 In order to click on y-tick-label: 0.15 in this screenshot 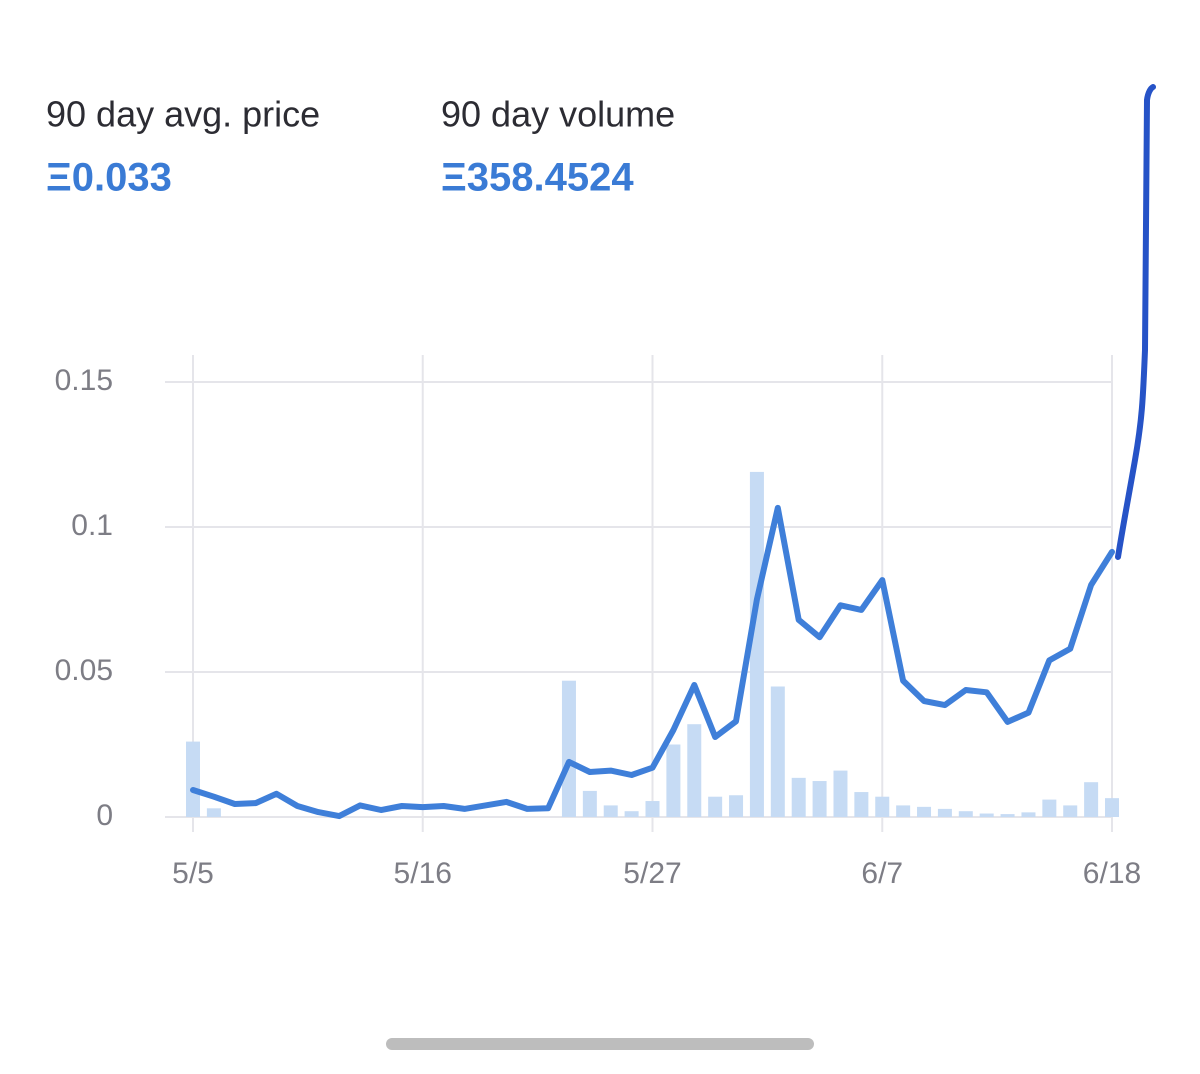, I will do `click(84, 380)`.